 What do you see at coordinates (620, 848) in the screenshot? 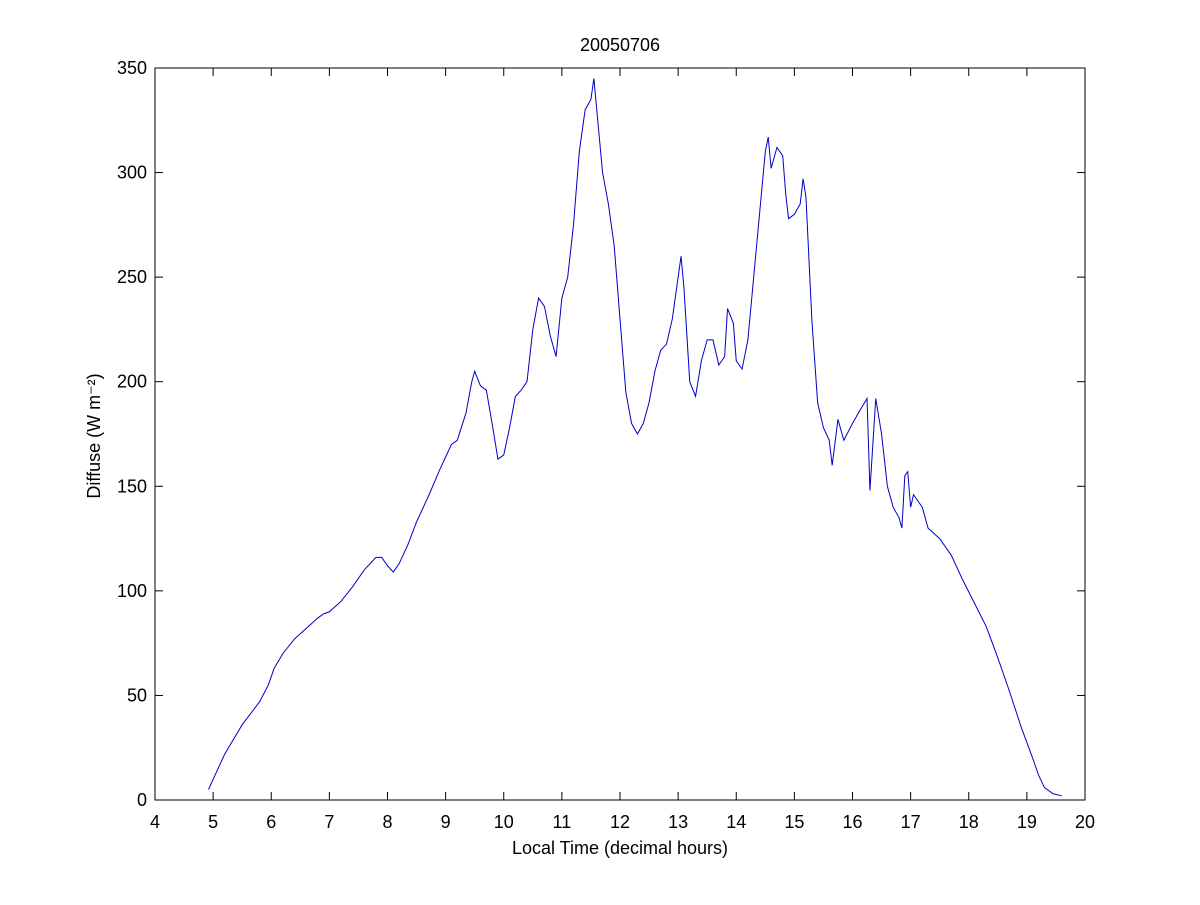
I see `x-axis-label: Local Time (decimal hours)` at bounding box center [620, 848].